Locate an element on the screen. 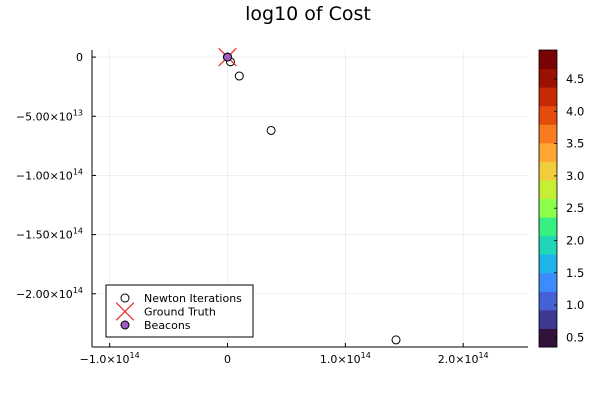 This screenshot has height=405, width=600. colorbar-tick-label: 4.5 is located at coordinates (575, 79).